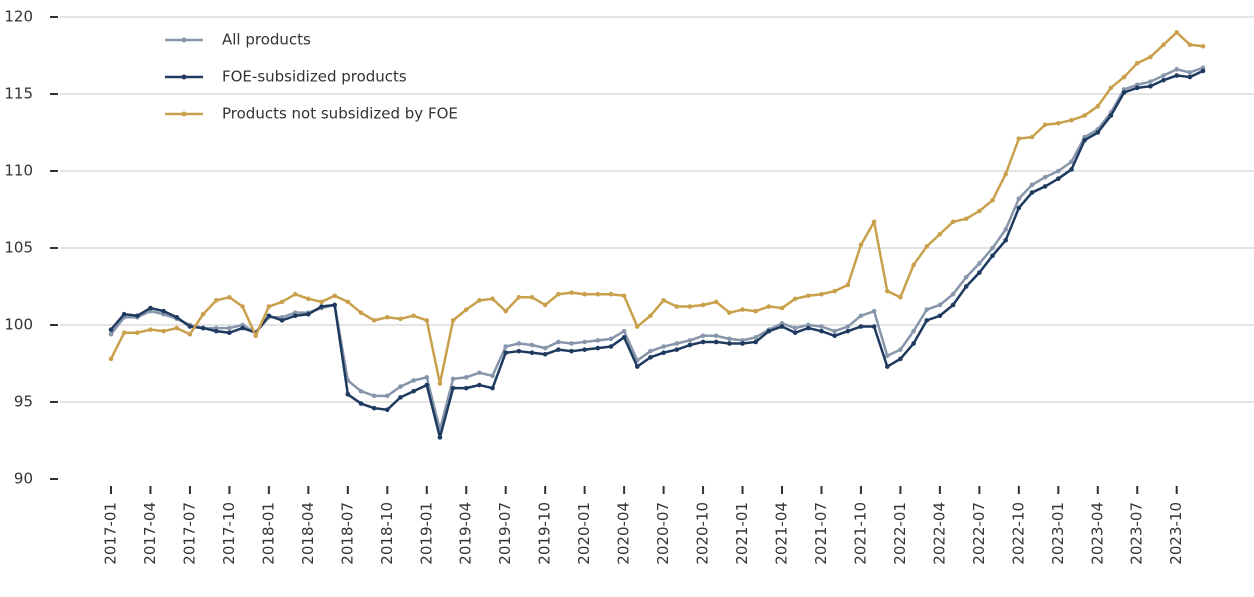 The height and width of the screenshot is (597, 1254). What do you see at coordinates (184, 114) in the screenshot?
I see `legend-marker` at bounding box center [184, 114].